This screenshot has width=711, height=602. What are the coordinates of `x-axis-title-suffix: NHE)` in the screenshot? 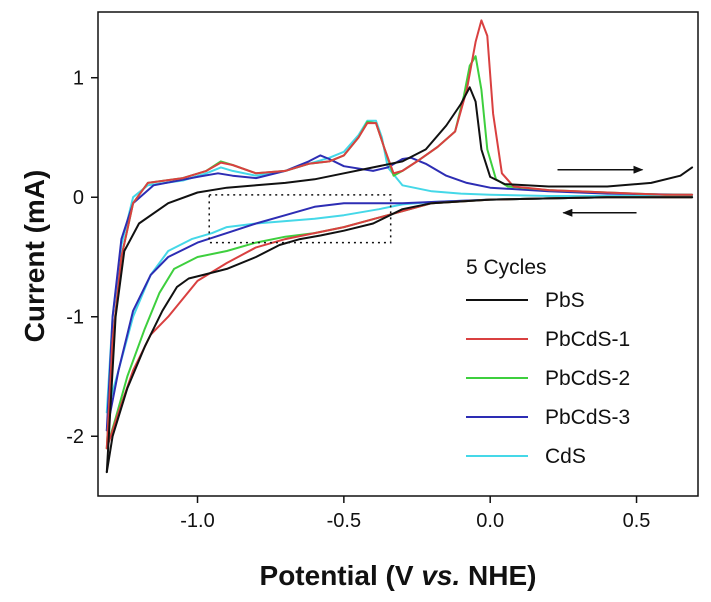 It's located at (498, 575).